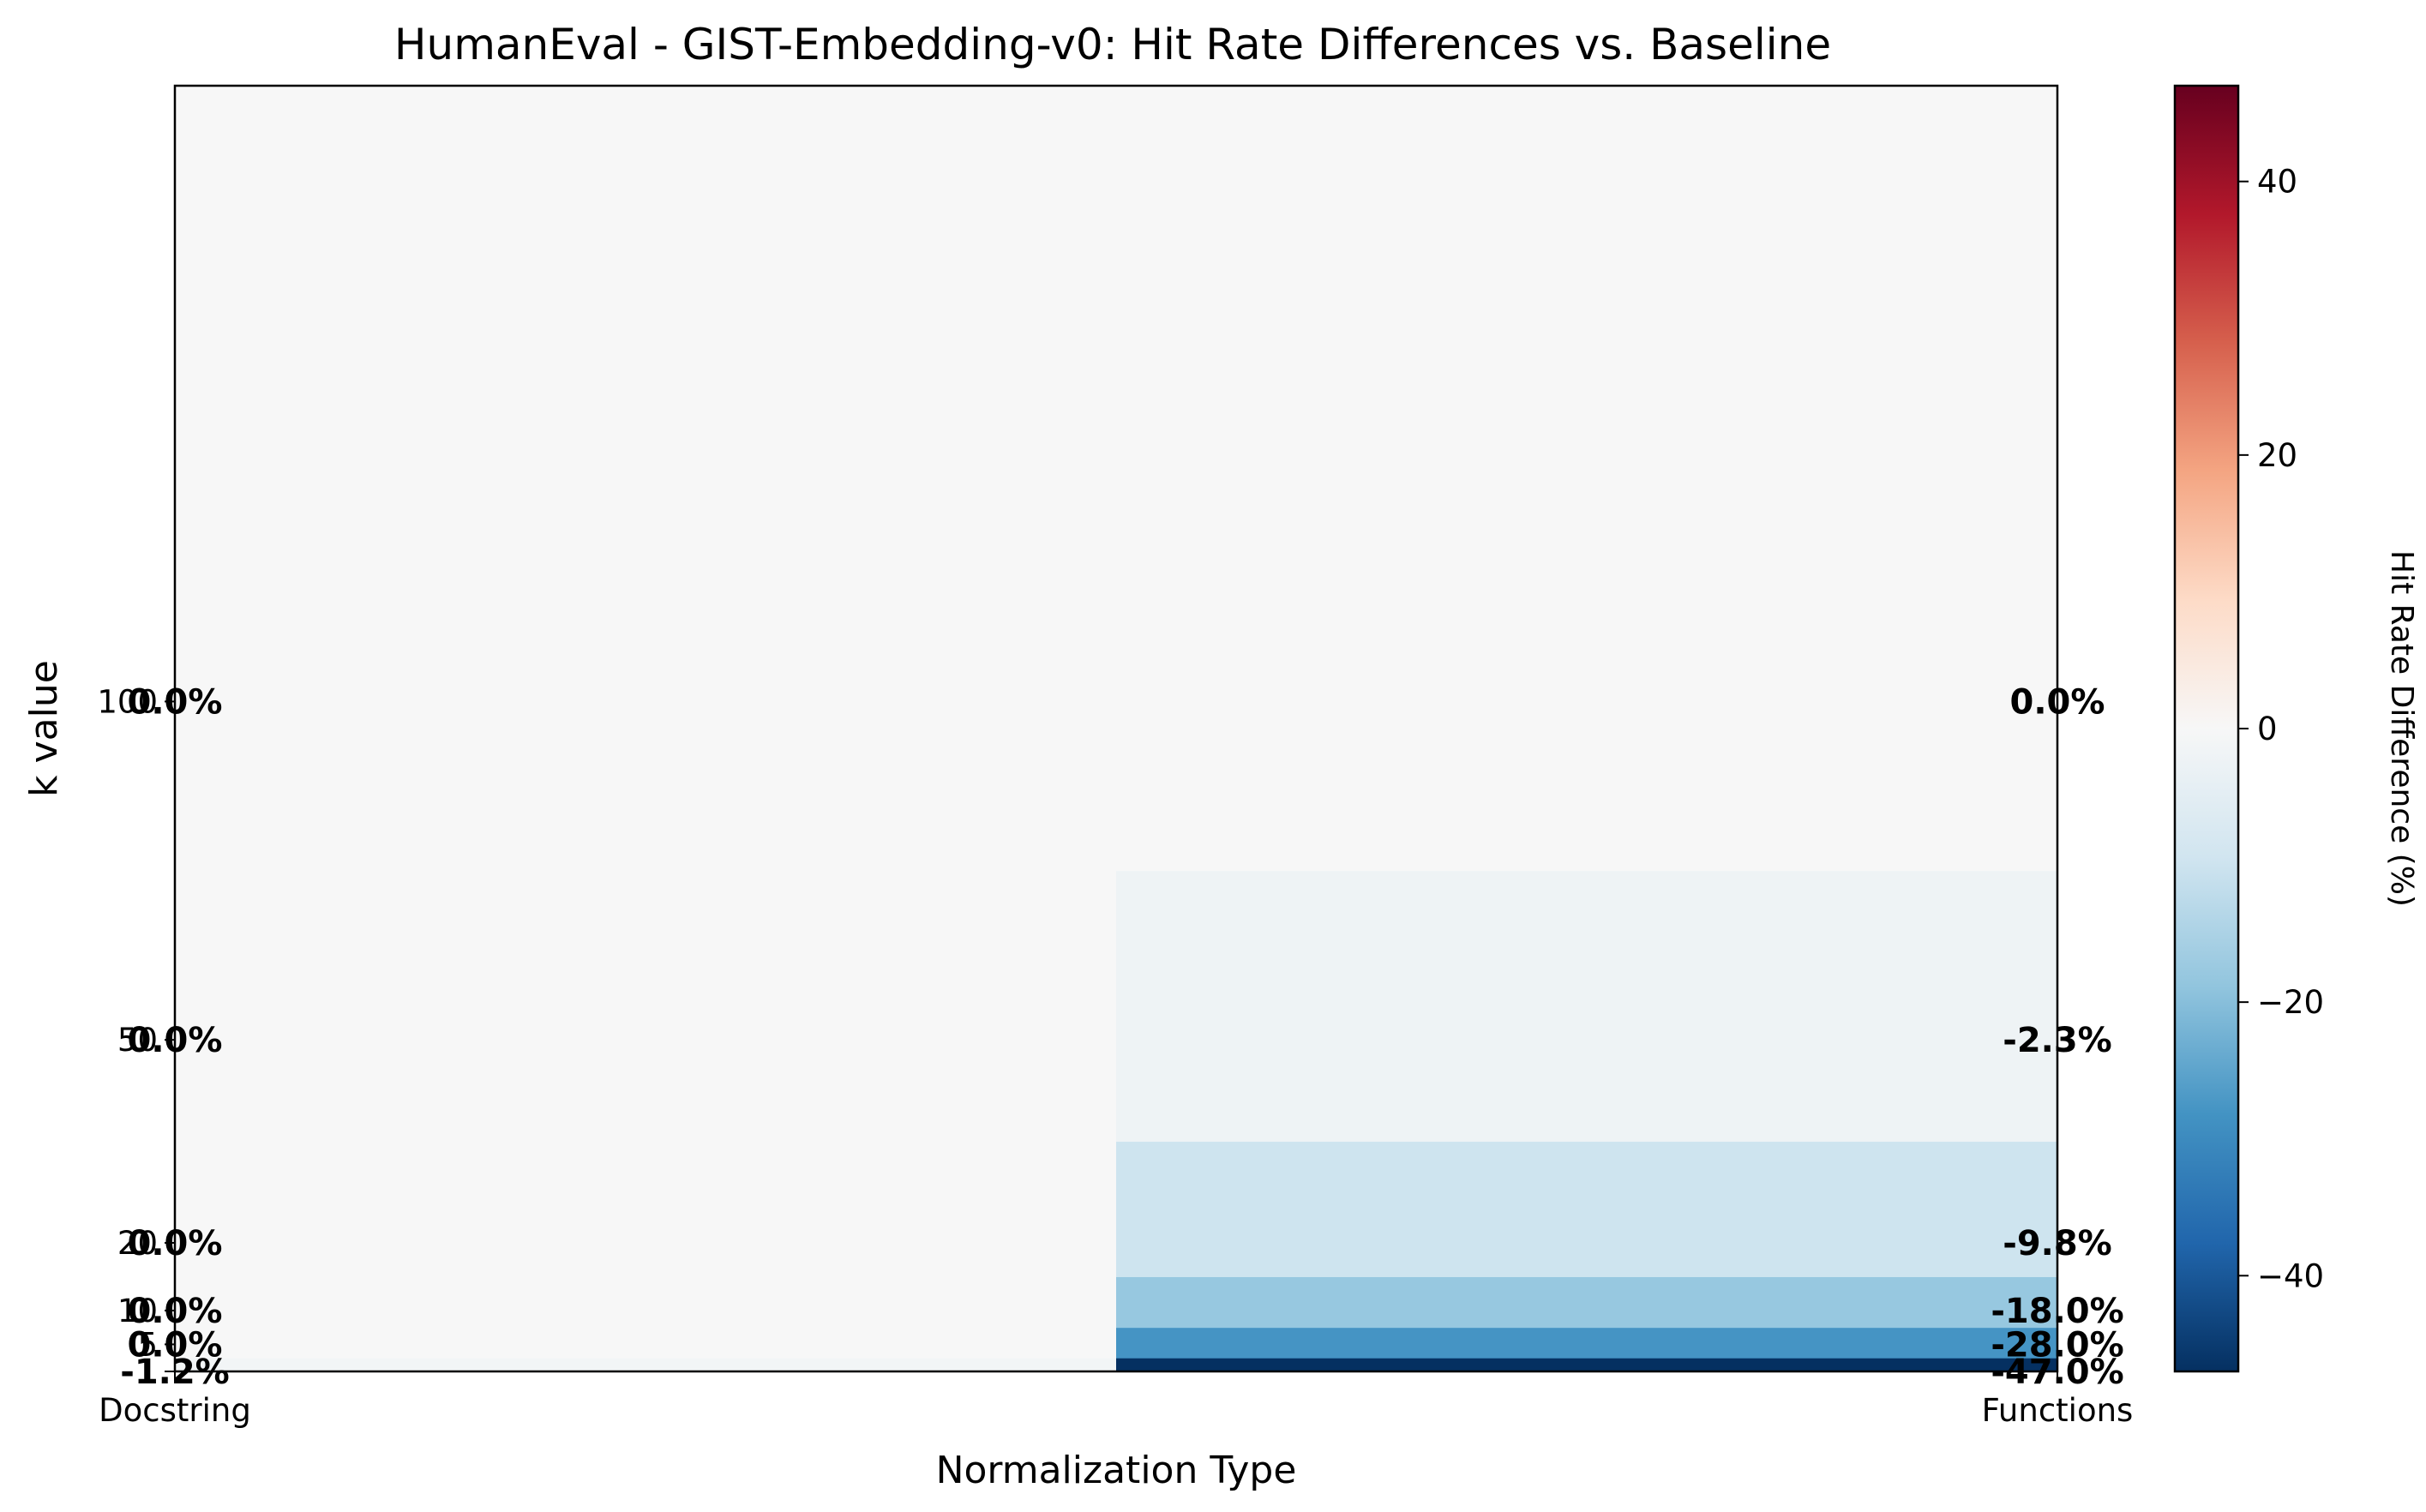 The image size is (2426, 1512). What do you see at coordinates (147, 1344) in the screenshot?
I see `y-tick-label: 5` at bounding box center [147, 1344].